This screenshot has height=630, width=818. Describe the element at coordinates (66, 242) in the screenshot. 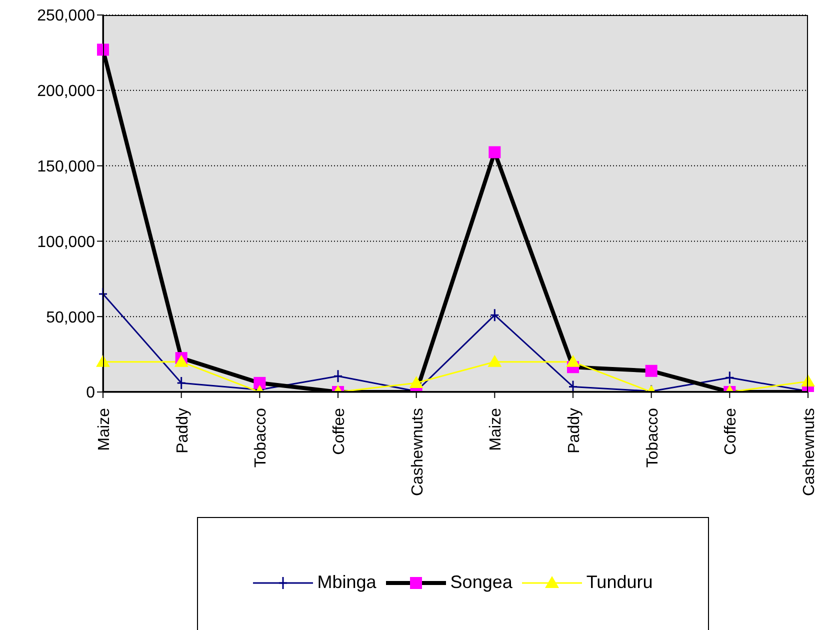

I see `y-tick-label: 100,000` at that location.